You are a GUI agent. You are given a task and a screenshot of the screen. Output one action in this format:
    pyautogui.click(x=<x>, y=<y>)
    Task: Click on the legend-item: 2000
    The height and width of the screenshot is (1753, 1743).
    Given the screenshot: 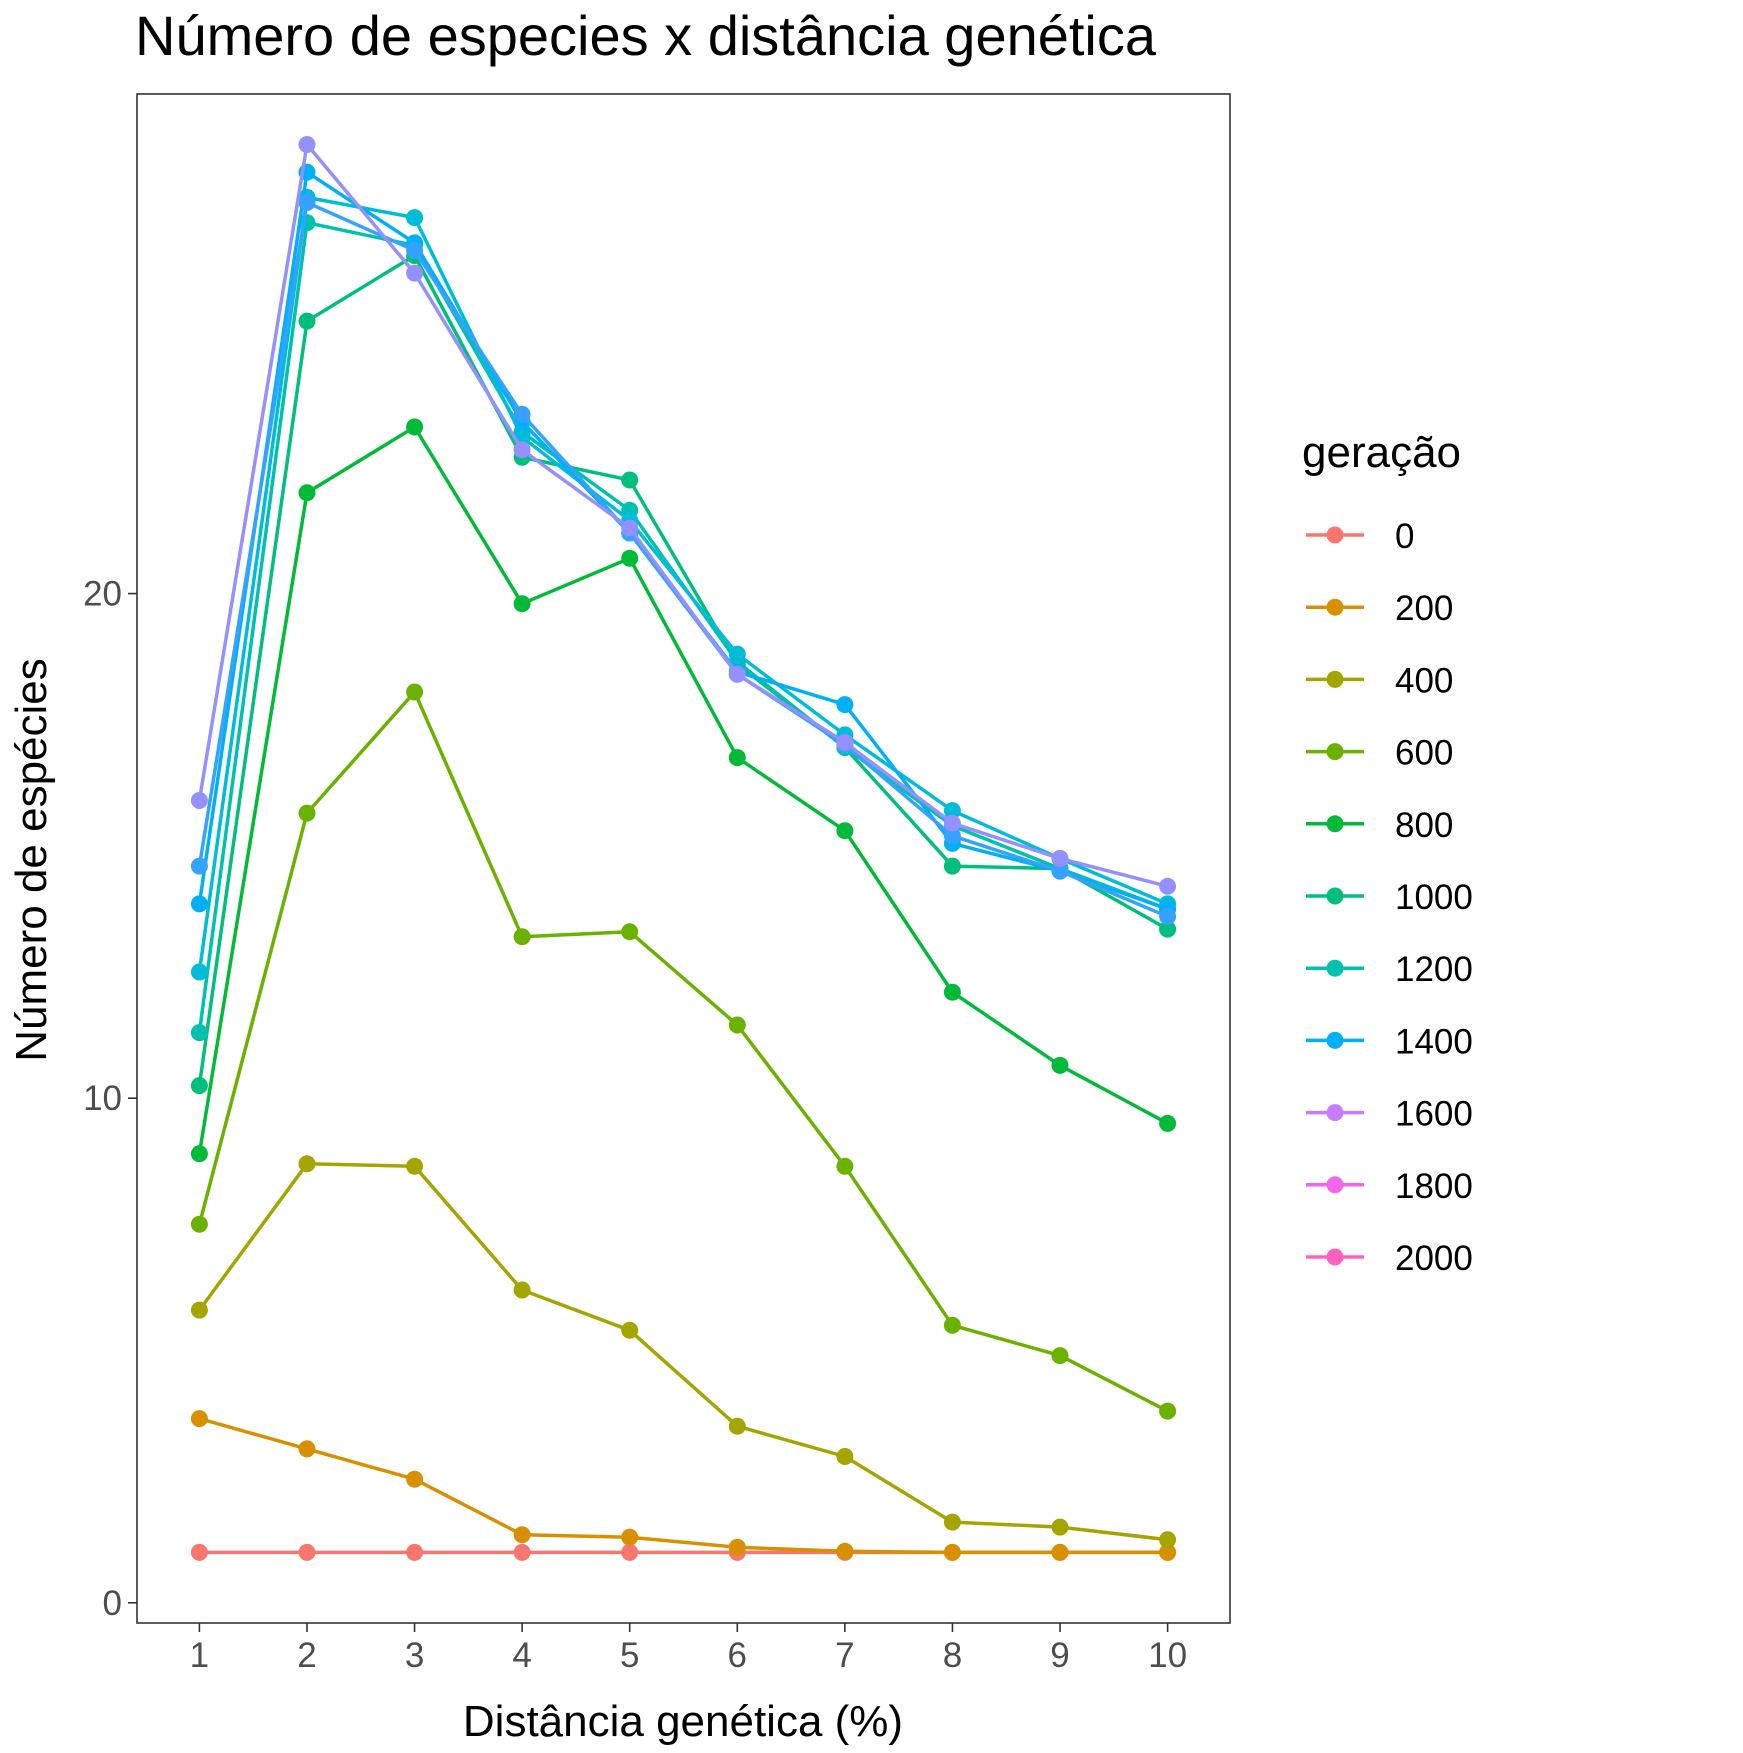 What is the action you would take?
    pyautogui.click(x=1389, y=1258)
    